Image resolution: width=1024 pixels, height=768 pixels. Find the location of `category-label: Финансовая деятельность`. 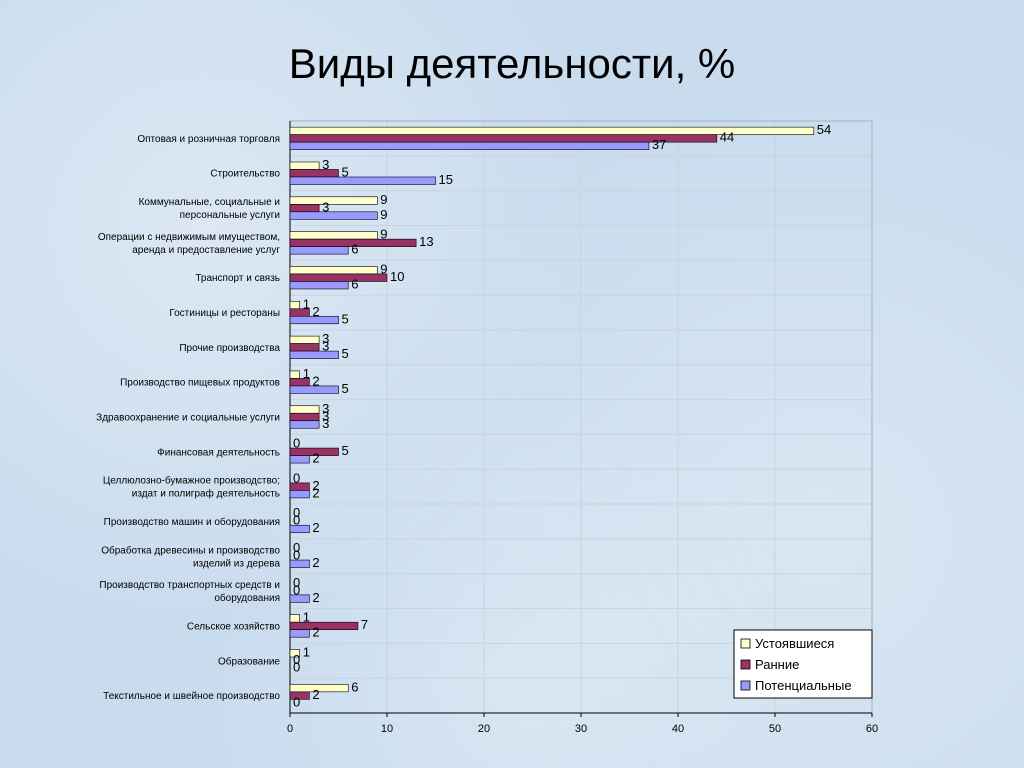

category-label: Финансовая деятельность is located at coordinates (218, 452).